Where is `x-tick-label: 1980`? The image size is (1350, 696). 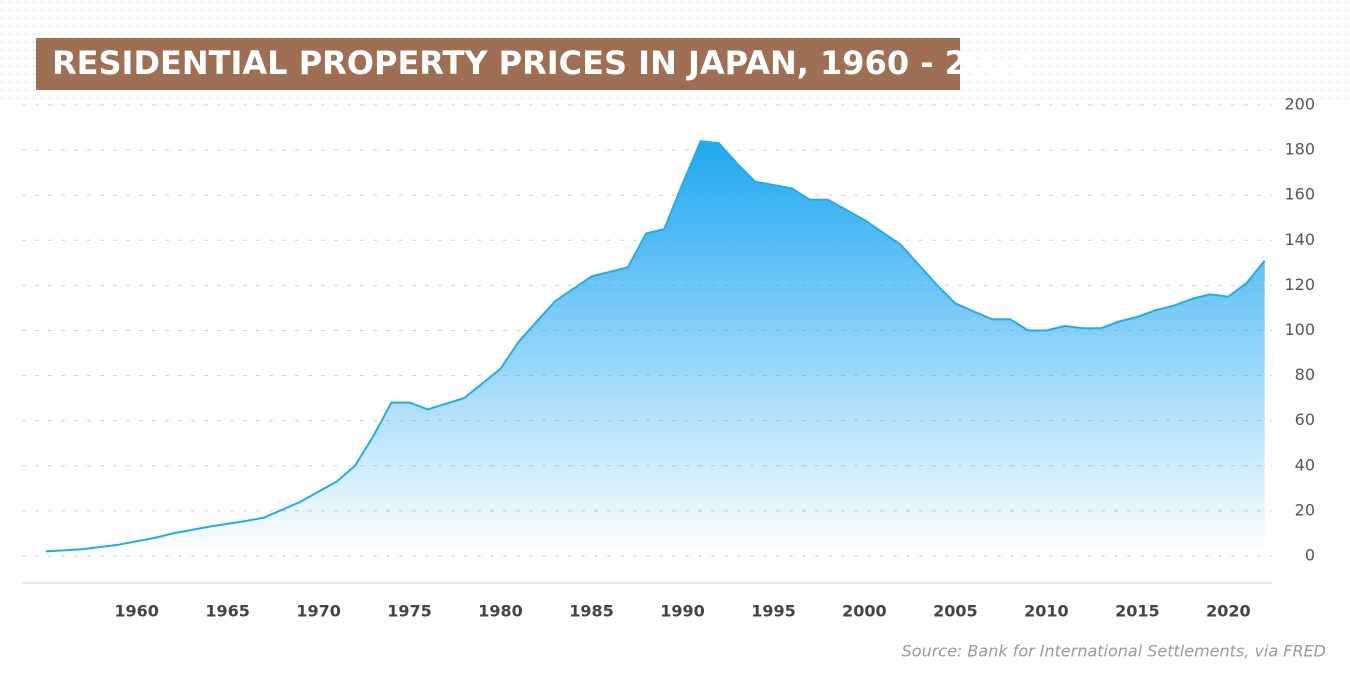
x-tick-label: 1980 is located at coordinates (500, 611).